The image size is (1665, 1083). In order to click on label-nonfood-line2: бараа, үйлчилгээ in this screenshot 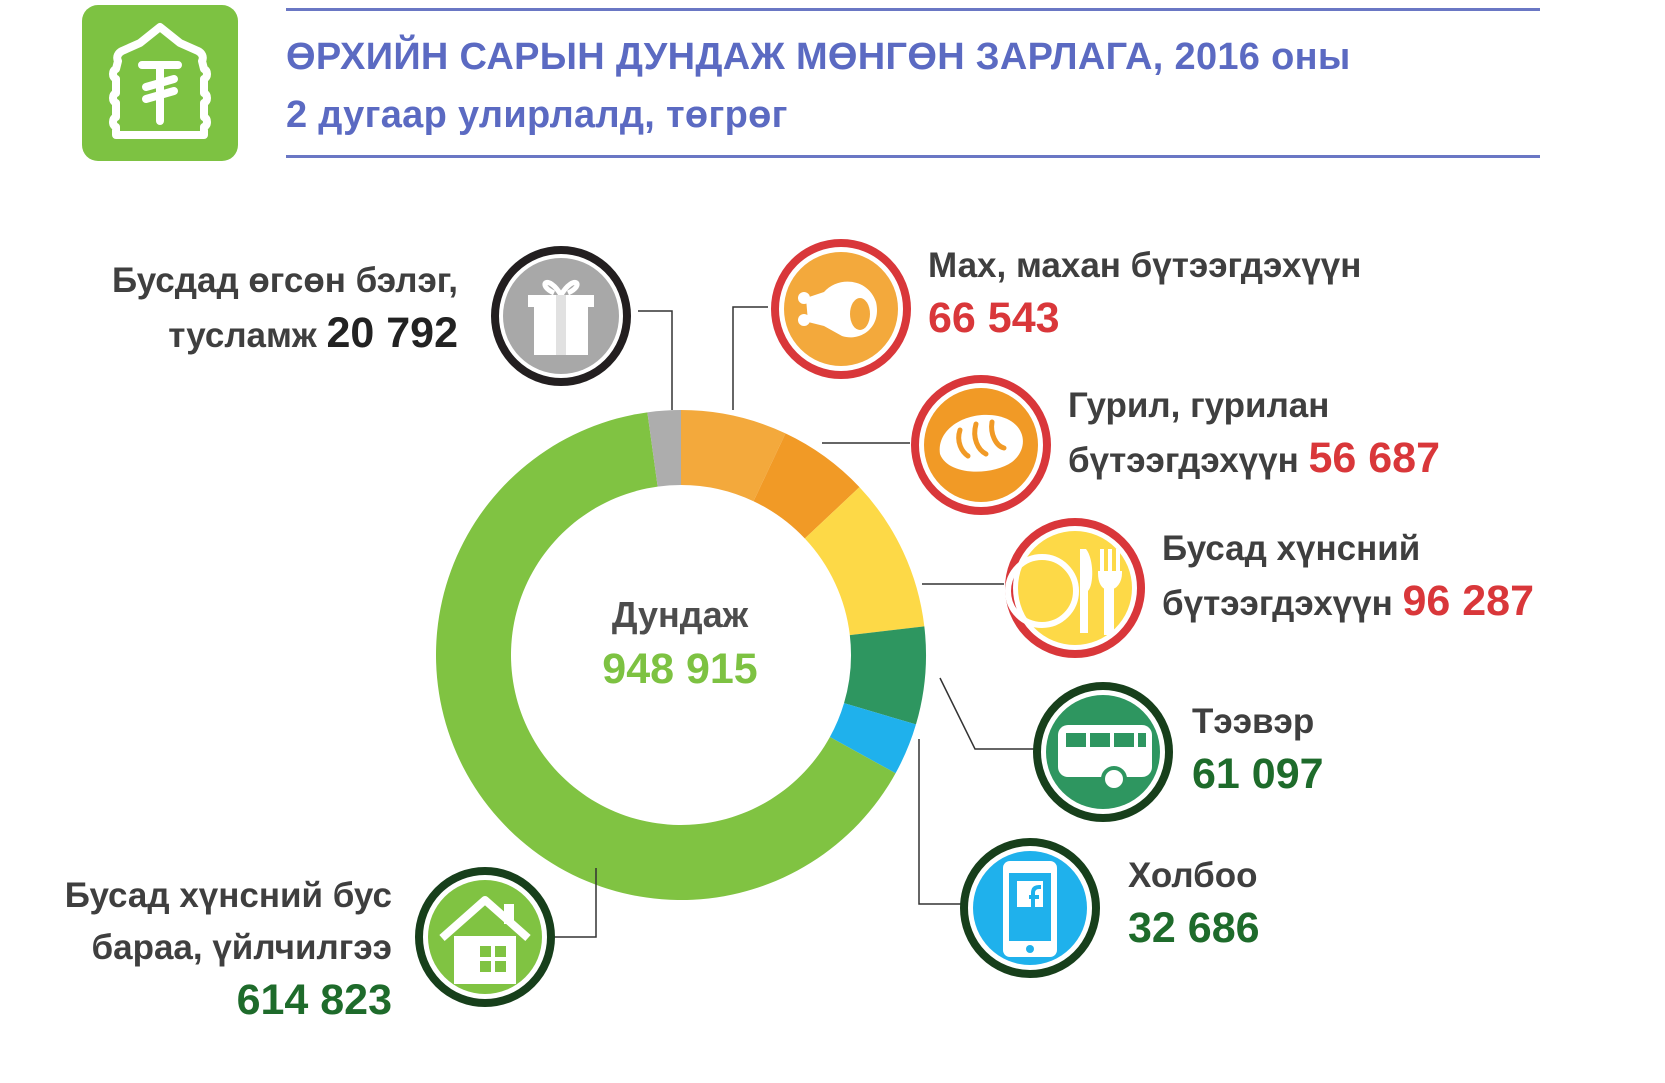, I will do `click(242, 947)`.